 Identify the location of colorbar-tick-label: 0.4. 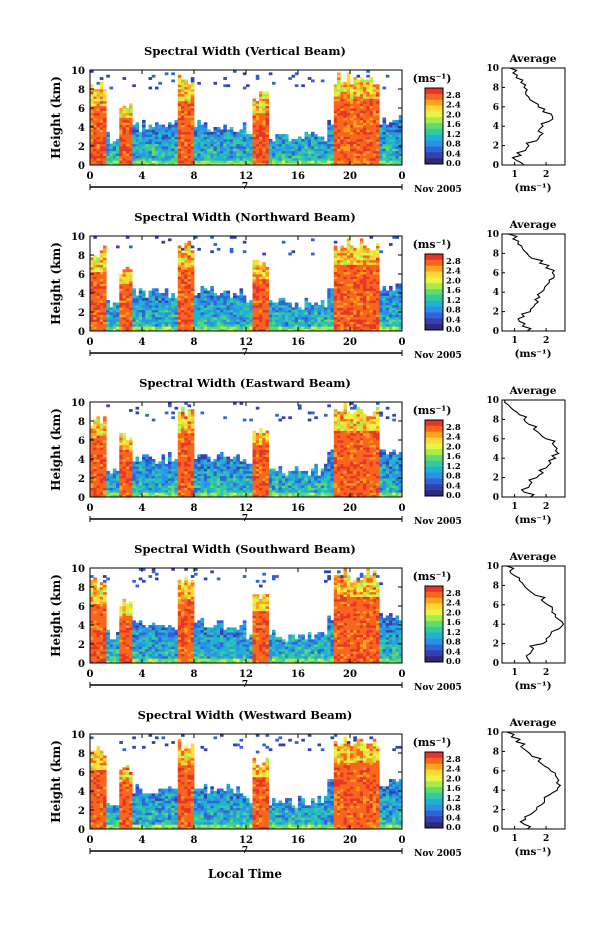
(453, 154).